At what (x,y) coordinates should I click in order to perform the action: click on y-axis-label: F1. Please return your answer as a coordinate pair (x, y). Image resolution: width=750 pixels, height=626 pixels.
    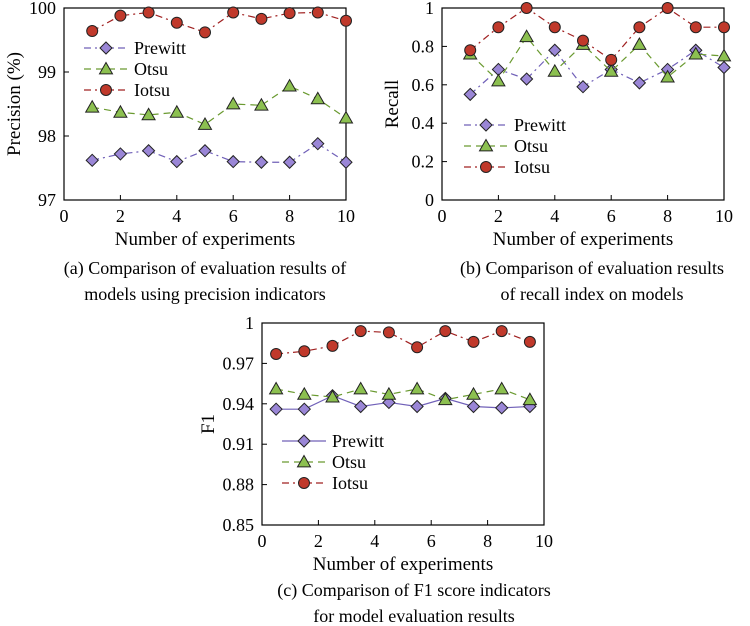
    Looking at the image, I should click on (208, 424).